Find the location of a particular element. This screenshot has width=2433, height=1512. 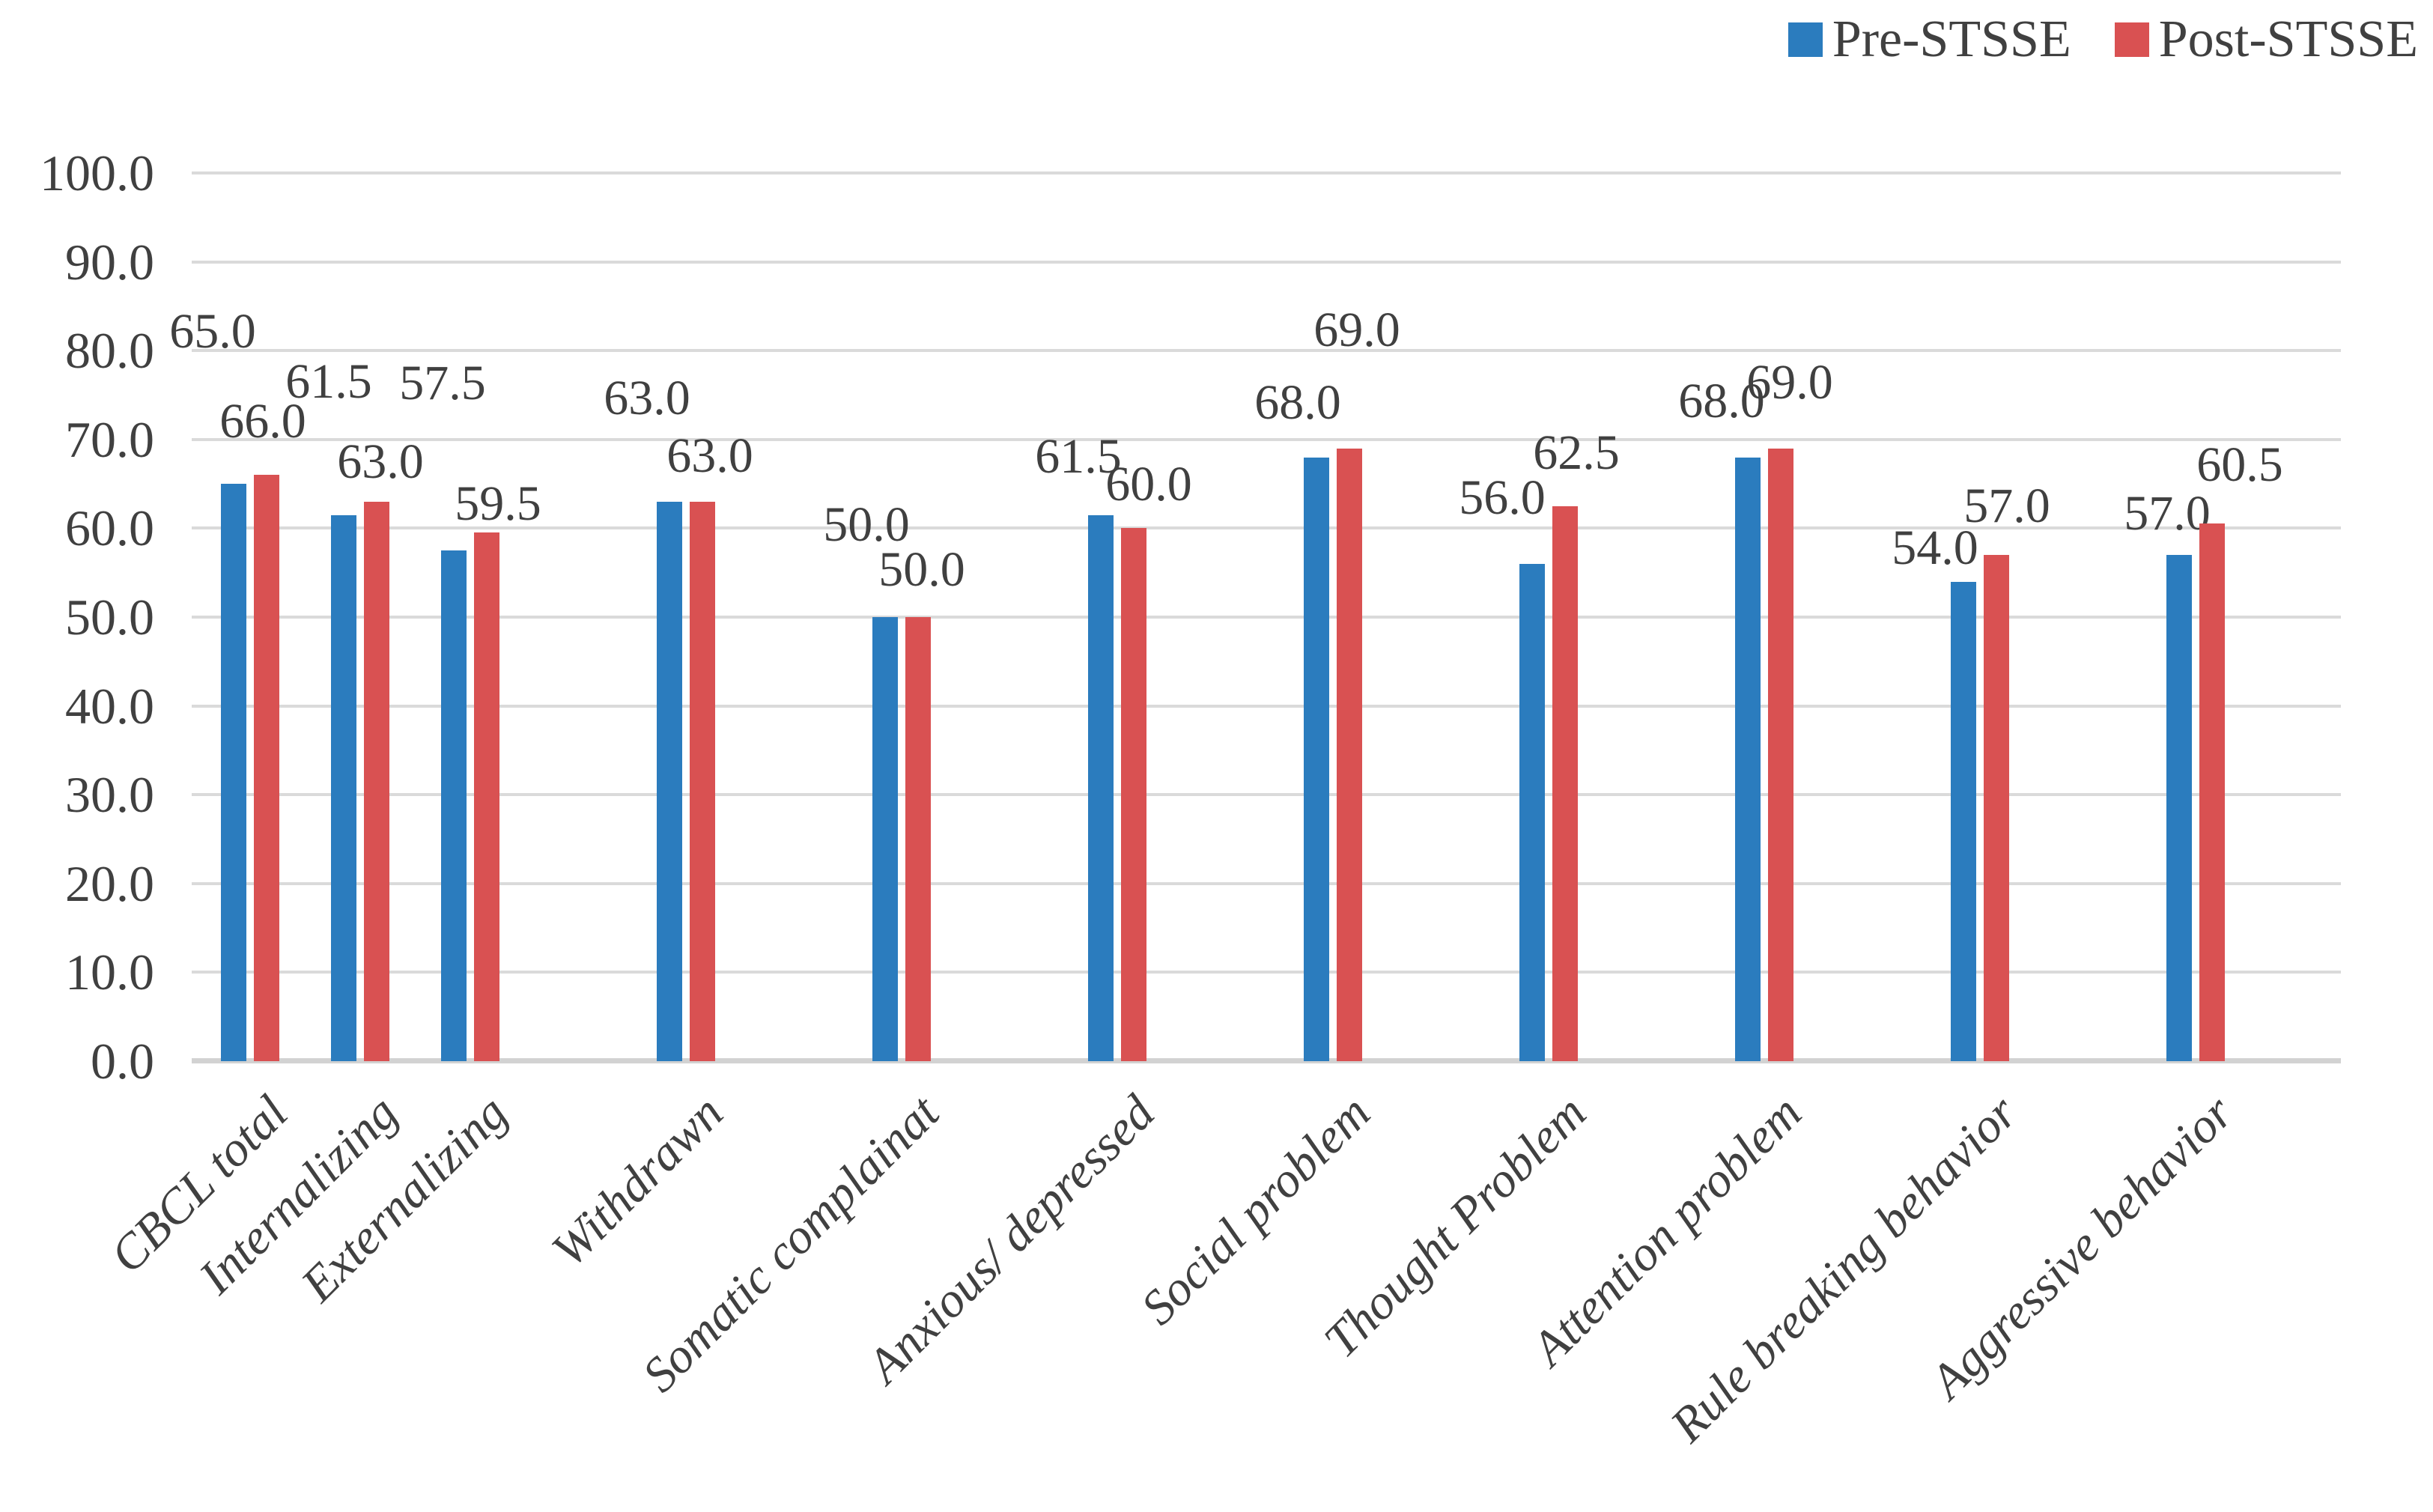

bar-post-stsse-somatic-complainat is located at coordinates (918, 839).